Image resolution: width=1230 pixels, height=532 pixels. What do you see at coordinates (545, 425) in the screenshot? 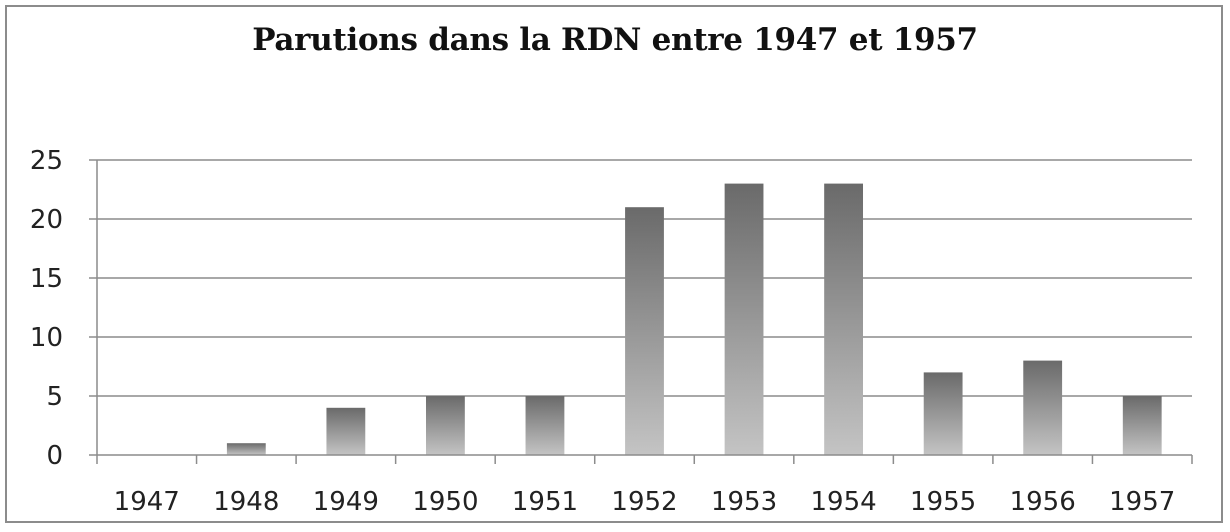
I see `bar-1951` at bounding box center [545, 425].